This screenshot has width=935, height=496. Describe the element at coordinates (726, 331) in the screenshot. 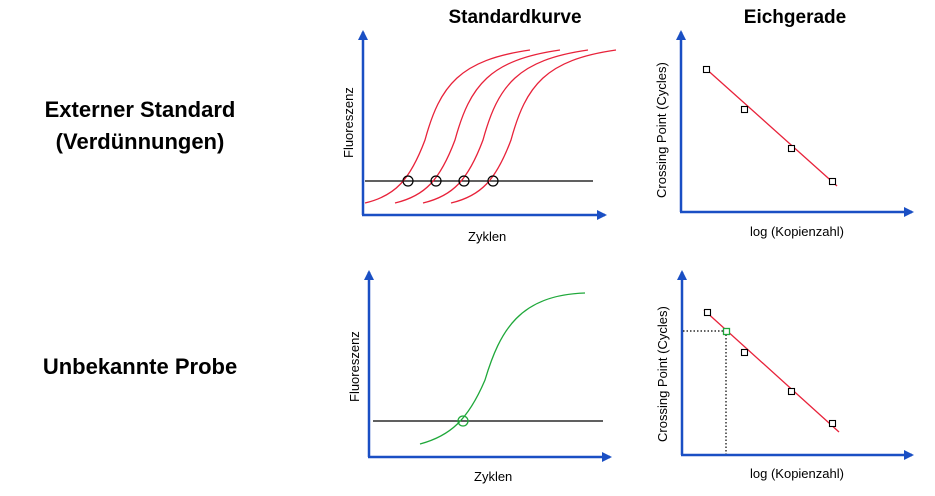

I see `sample-point` at that location.